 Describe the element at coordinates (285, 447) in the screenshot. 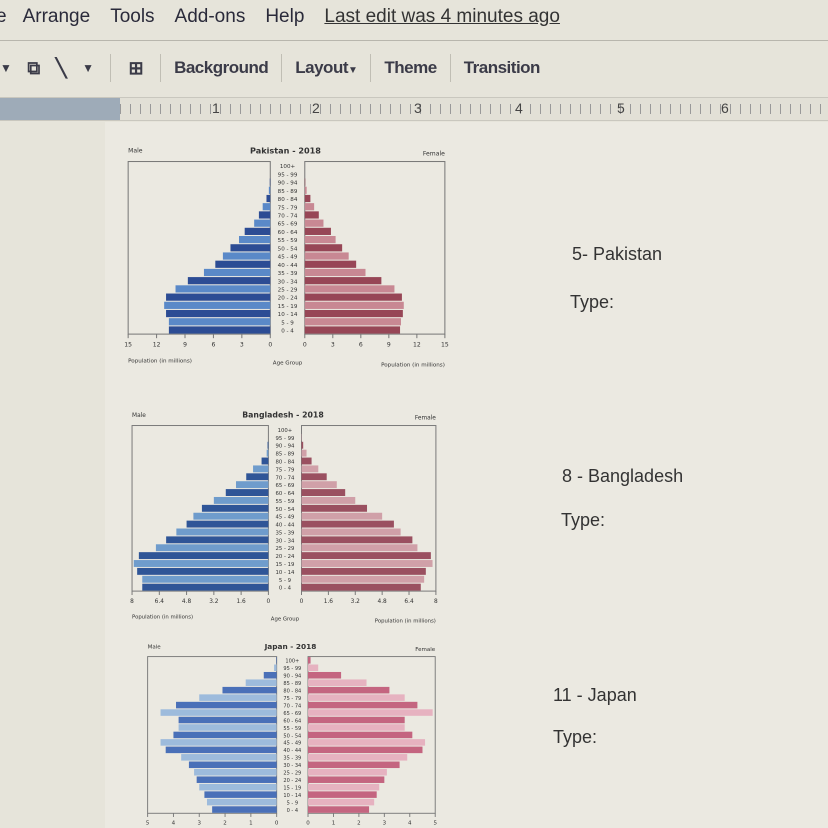

I see `age-group-label: 90 - 94` at that location.